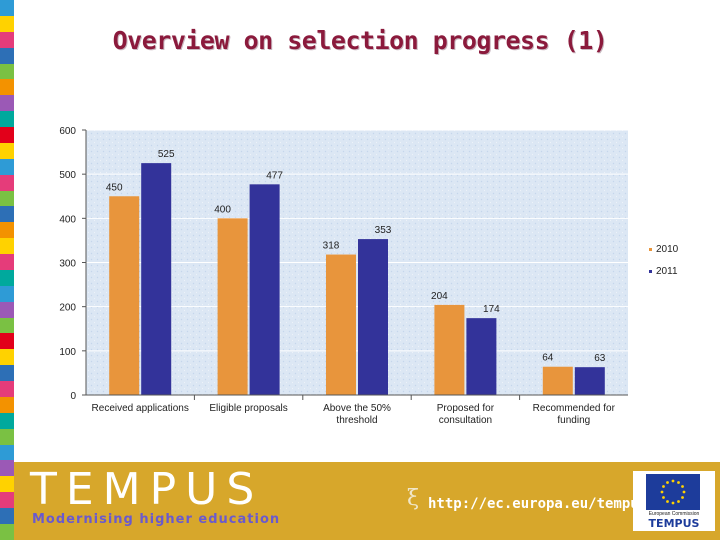 The height and width of the screenshot is (540, 720). I want to click on tempus-tagline: Modernising higher education, so click(156, 519).